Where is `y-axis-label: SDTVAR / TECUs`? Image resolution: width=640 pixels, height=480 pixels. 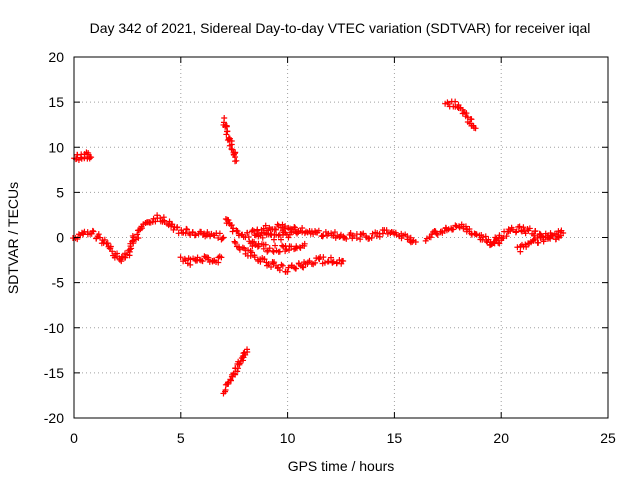 y-axis-label: SDTVAR / TECUs is located at coordinates (13, 238).